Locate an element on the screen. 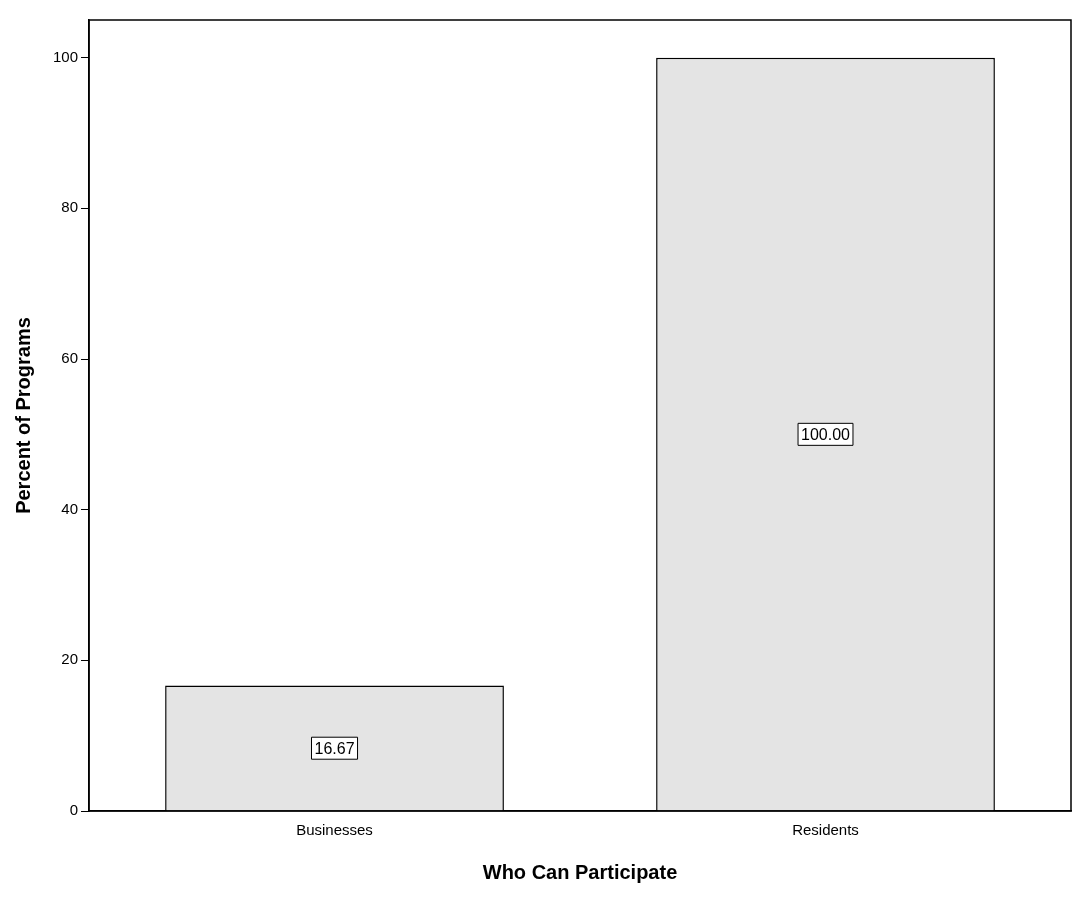  y-tick-label: 40 is located at coordinates (70, 508).